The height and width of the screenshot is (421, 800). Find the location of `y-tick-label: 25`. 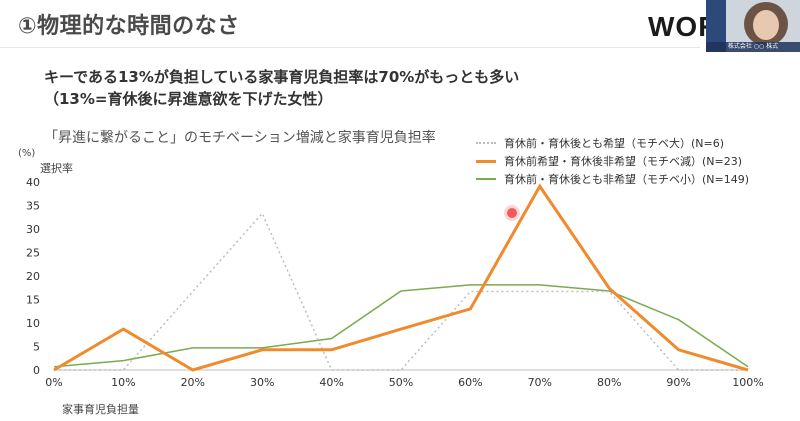

y-tick-label: 25 is located at coordinates (33, 253).